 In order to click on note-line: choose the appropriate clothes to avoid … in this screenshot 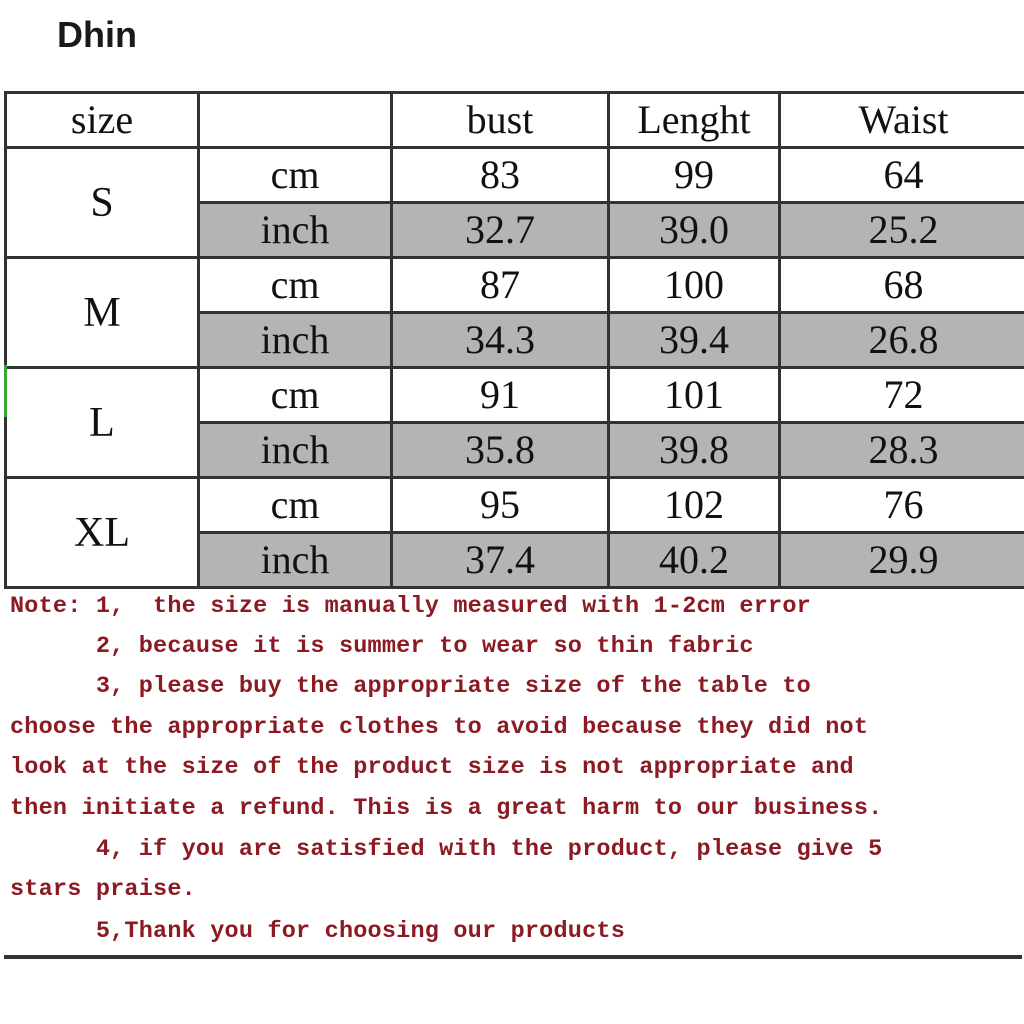, I will do `click(439, 727)`.